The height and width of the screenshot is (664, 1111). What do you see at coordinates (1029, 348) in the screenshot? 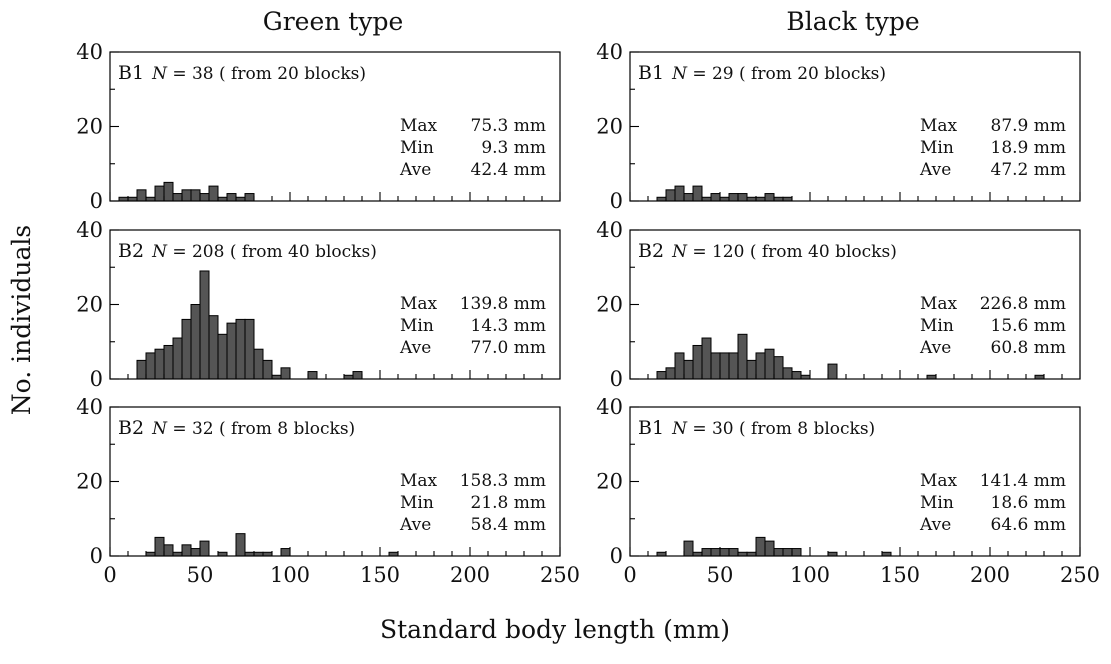
I see `stat-value: 60.8 mm` at bounding box center [1029, 348].